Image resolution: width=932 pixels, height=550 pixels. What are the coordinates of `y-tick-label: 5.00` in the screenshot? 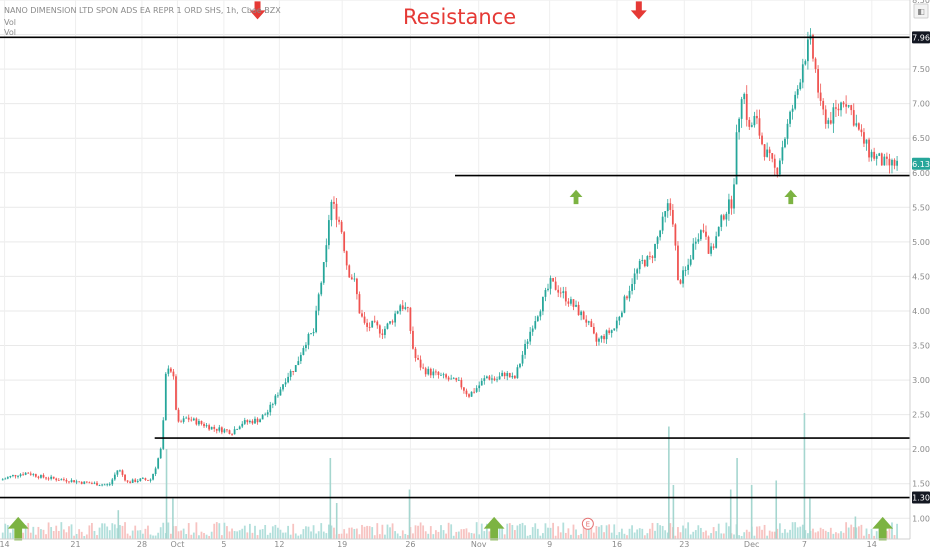 It's located at (921, 242).